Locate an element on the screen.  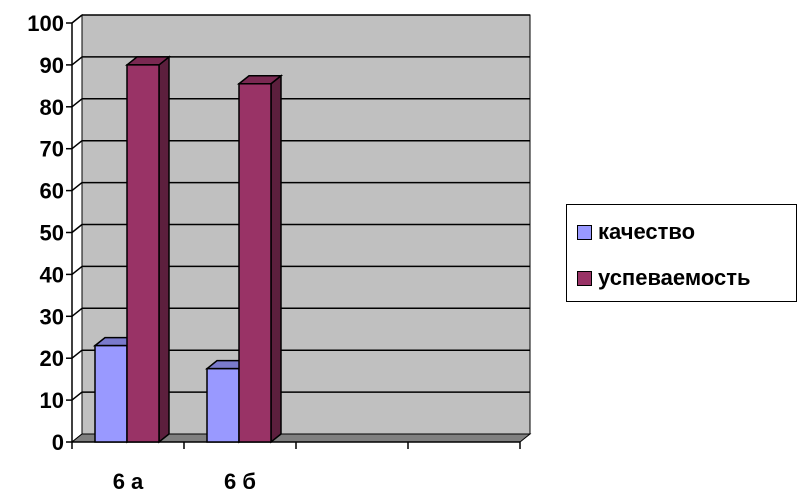
legend-item-quality: качество is located at coordinates (636, 232).